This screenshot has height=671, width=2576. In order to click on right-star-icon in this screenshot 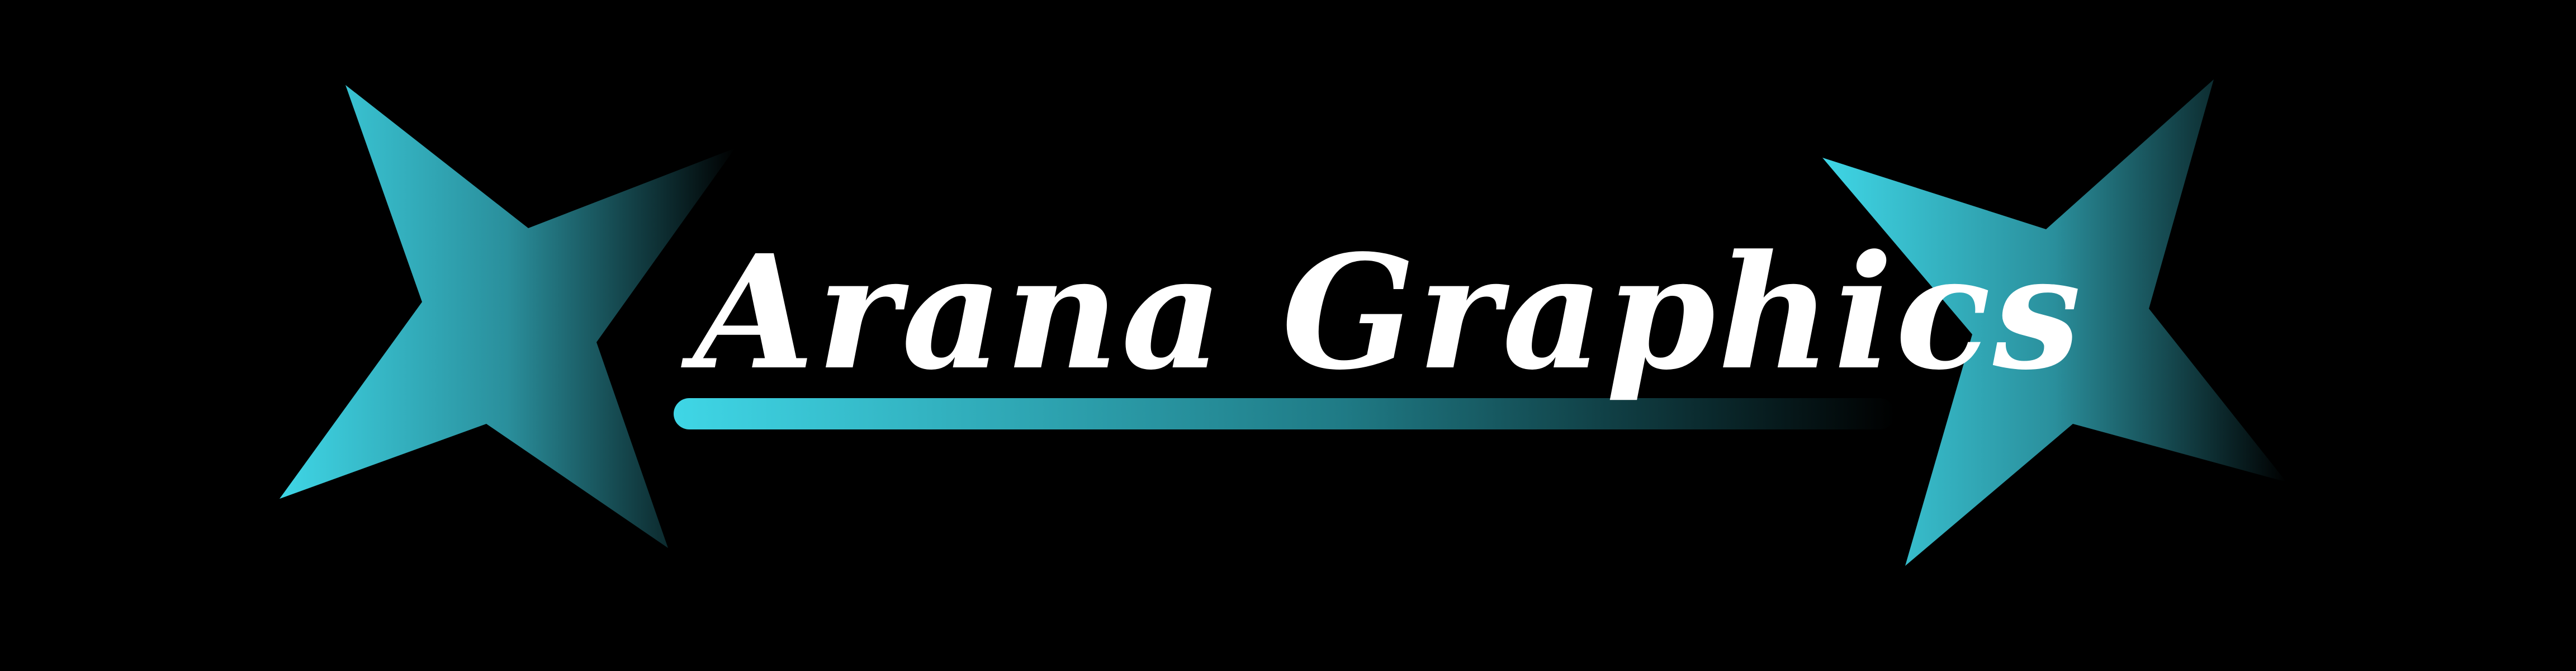, I will do `click(2054, 322)`.